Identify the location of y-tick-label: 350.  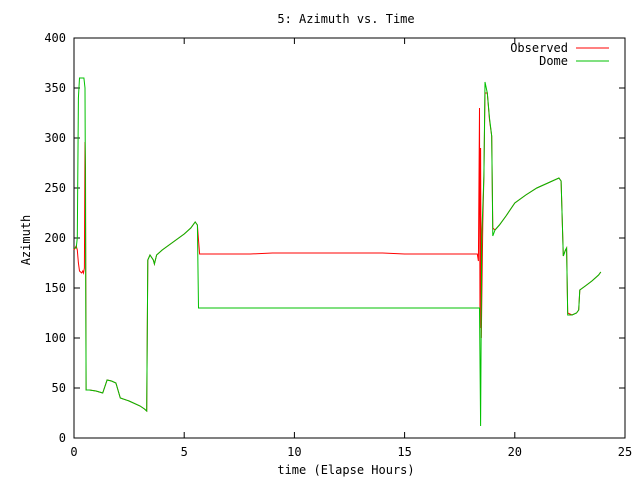
(55, 88).